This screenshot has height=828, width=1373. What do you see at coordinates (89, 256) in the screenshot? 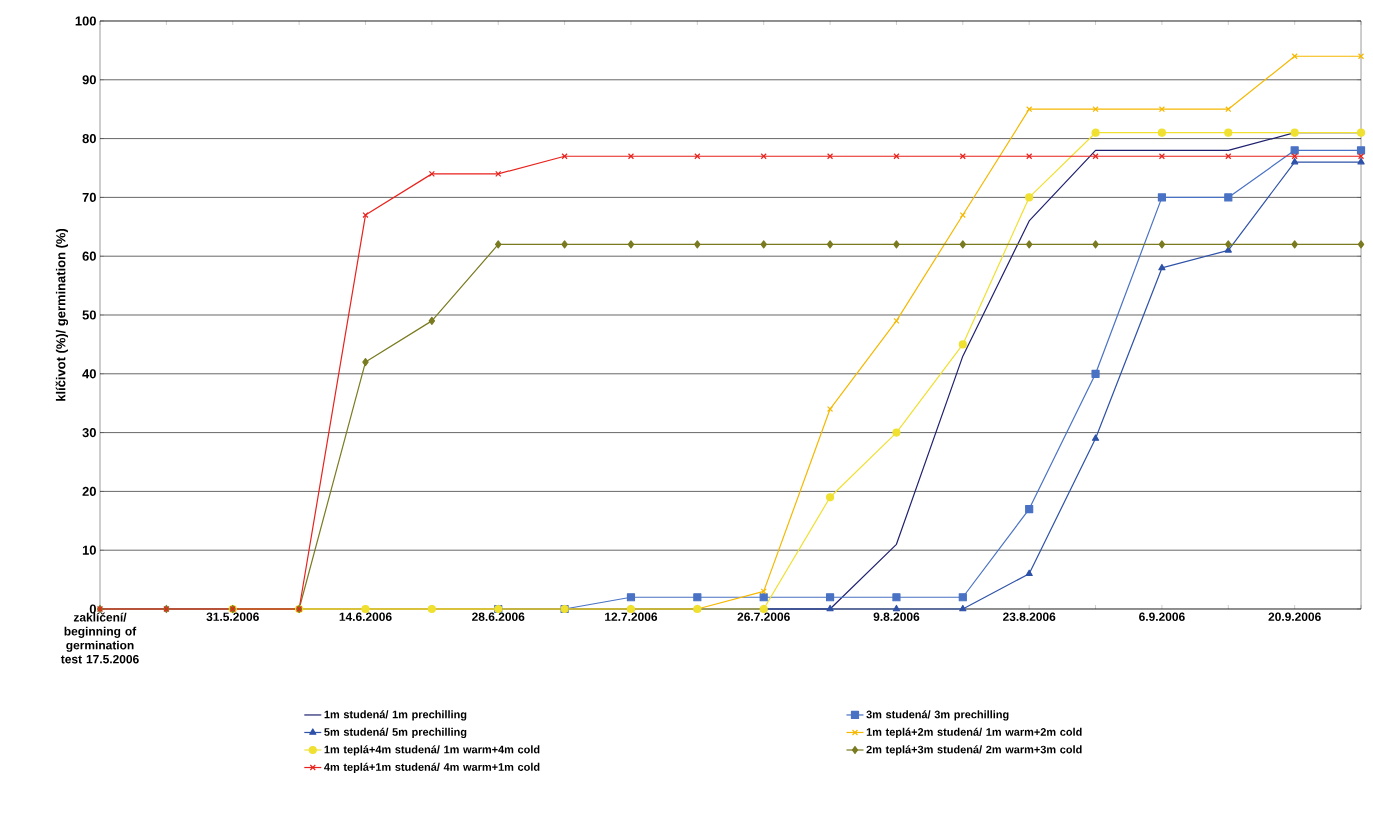
I see `y-tick-label: 60` at bounding box center [89, 256].